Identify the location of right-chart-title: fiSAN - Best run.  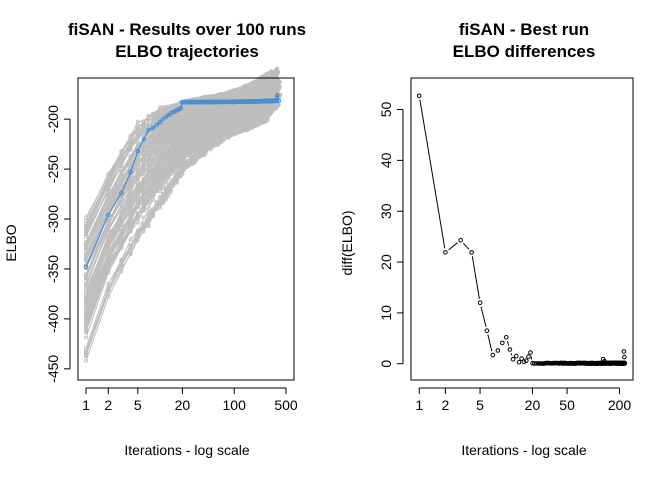
(524, 29).